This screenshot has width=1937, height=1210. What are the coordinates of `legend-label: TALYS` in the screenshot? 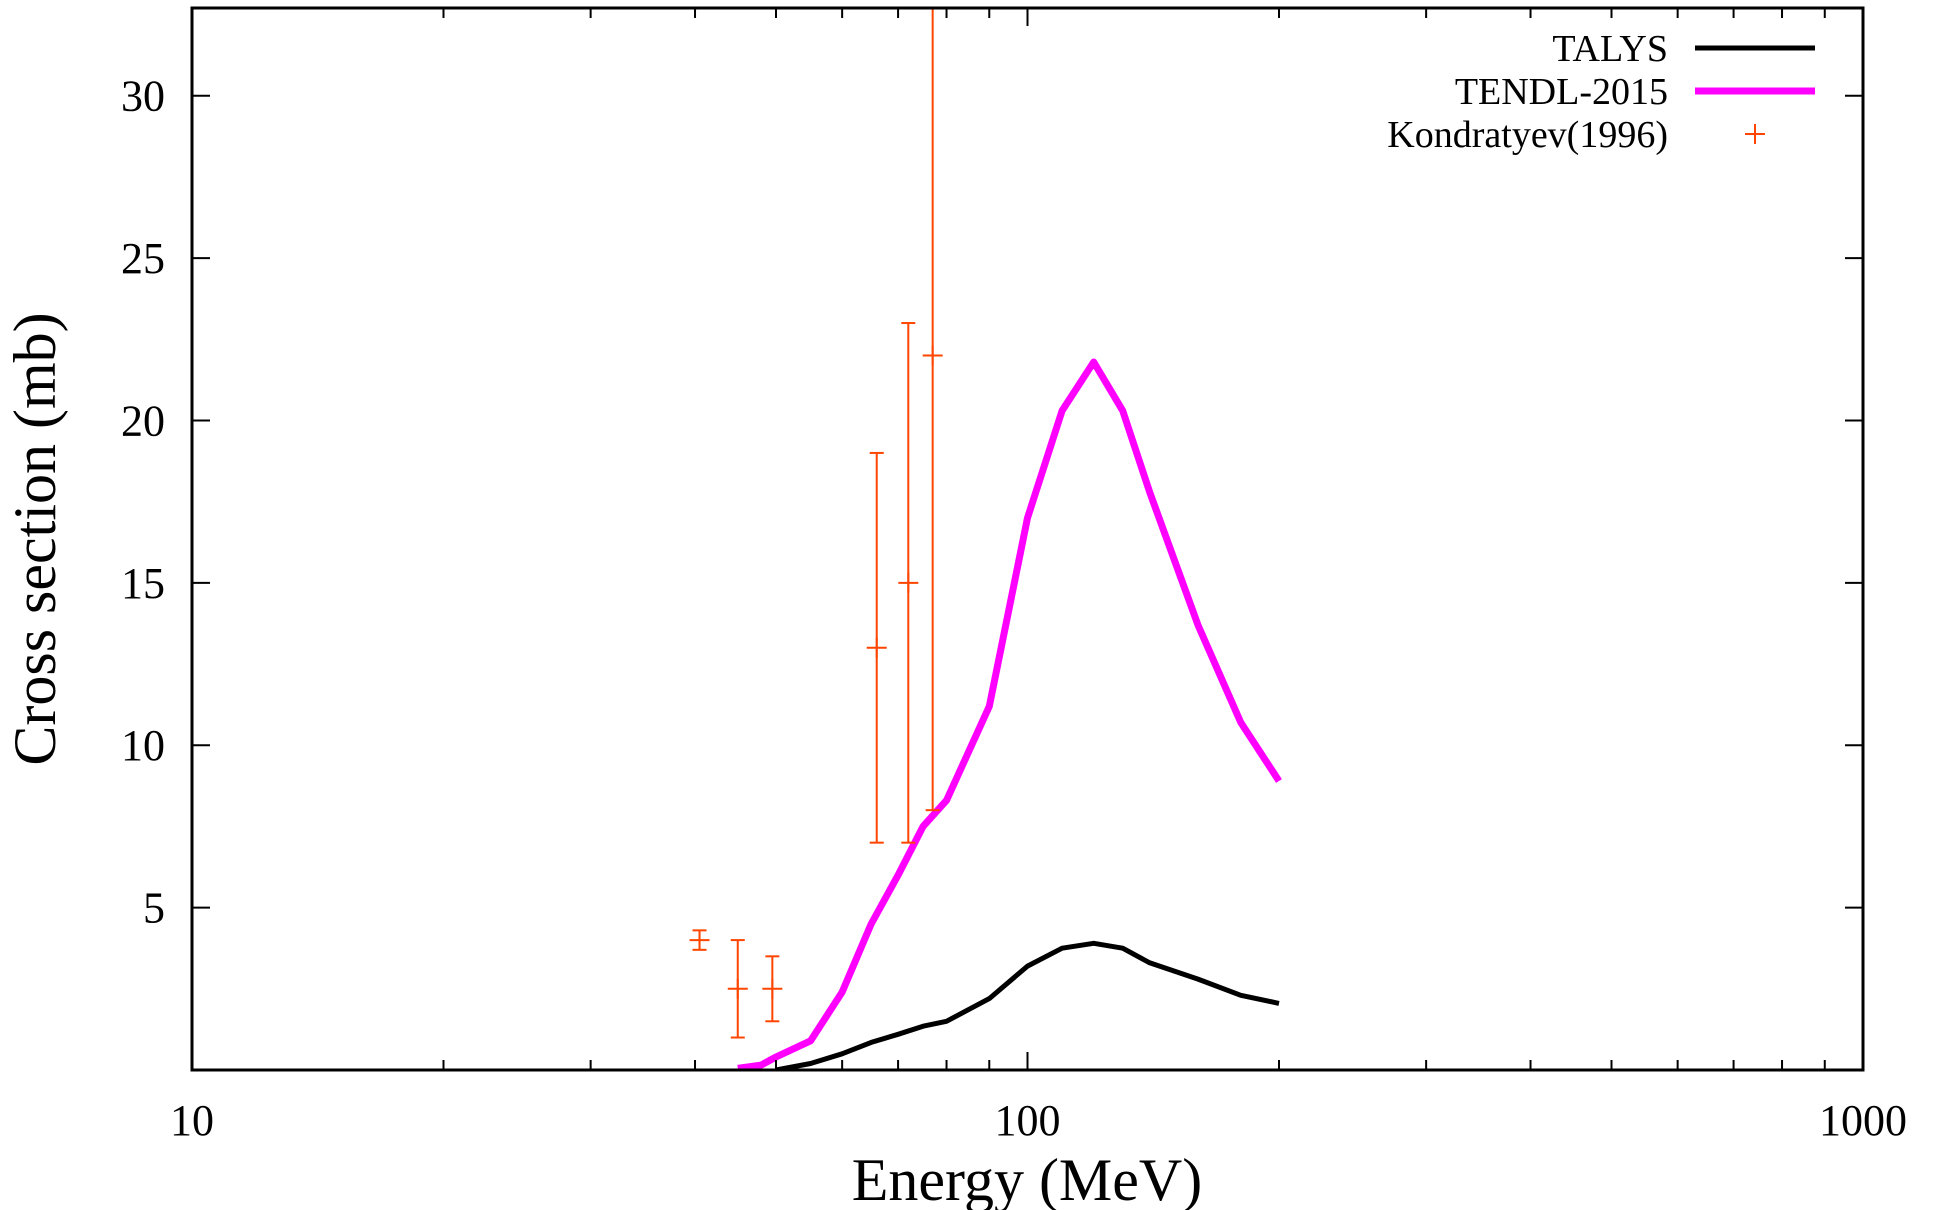 It's located at (1610, 49).